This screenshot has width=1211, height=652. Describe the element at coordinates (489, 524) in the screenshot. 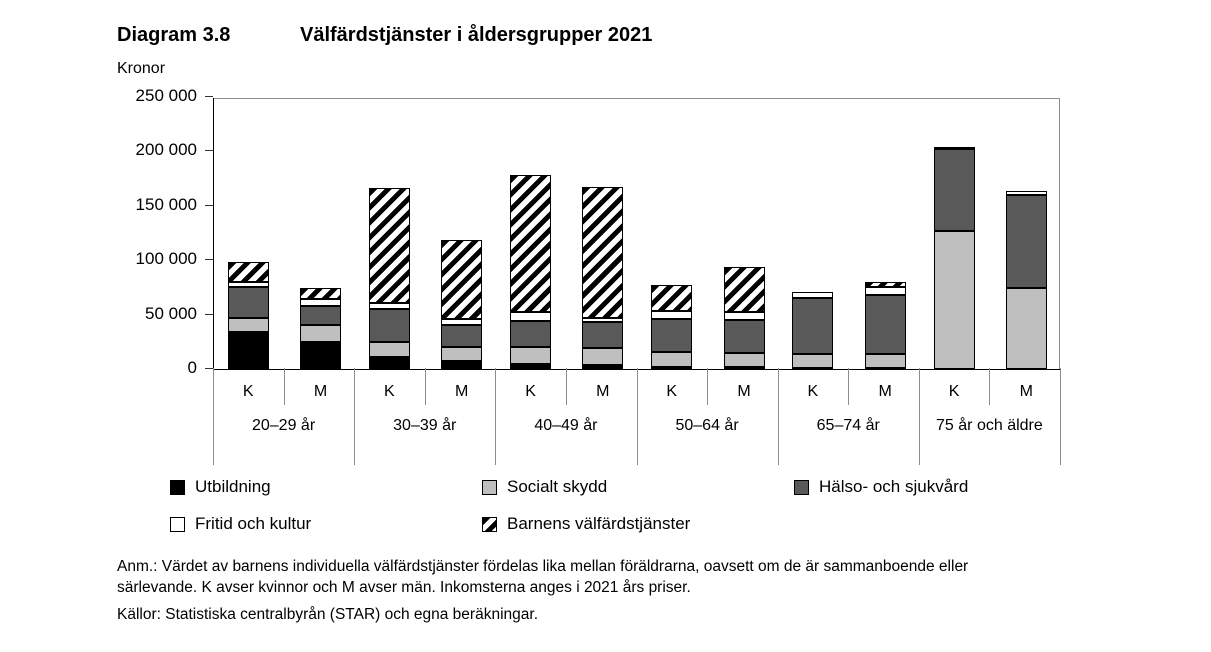

I see `legend-swatch-hatch` at that location.